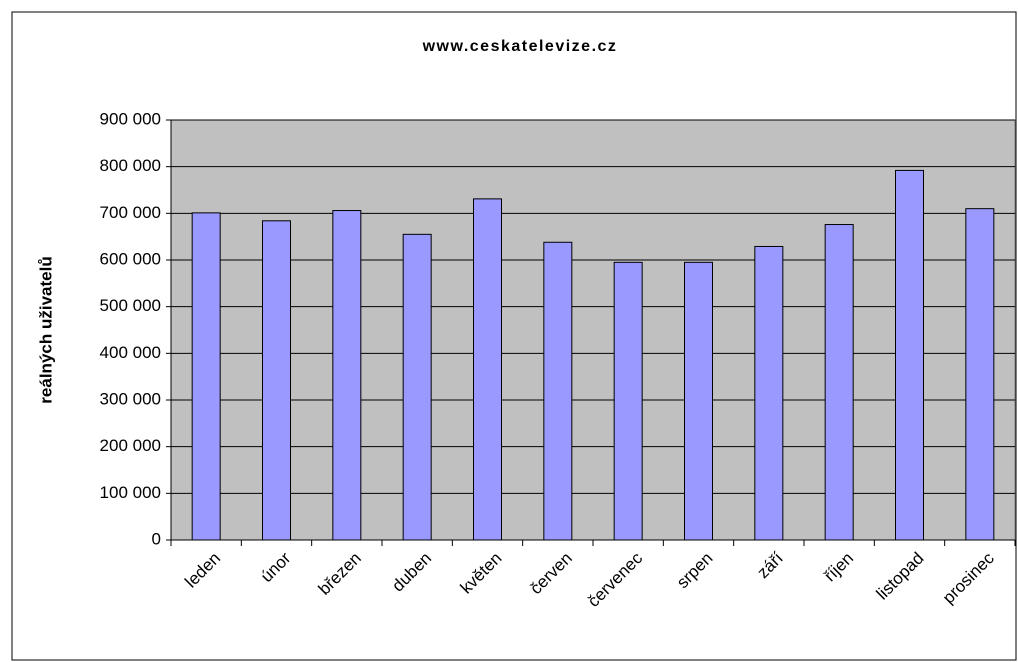 This screenshot has width=1018, height=662. I want to click on y-tick-label: 100 000, so click(130, 492).